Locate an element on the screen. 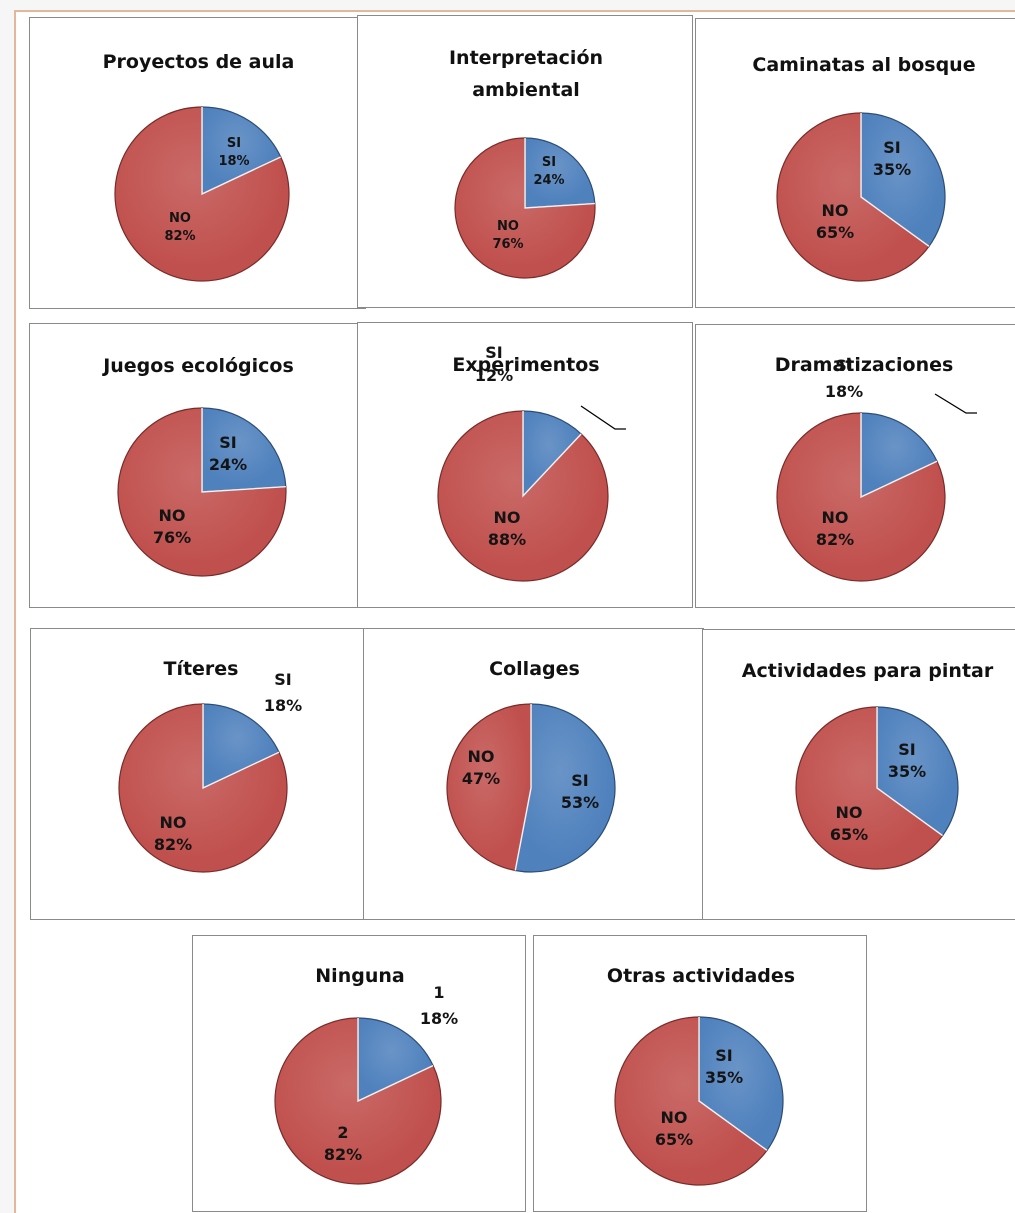 Image resolution: width=1015 pixels, height=1213 pixels. pie-chart: Ninguna 1 18% 2 82% is located at coordinates (366, 1075).